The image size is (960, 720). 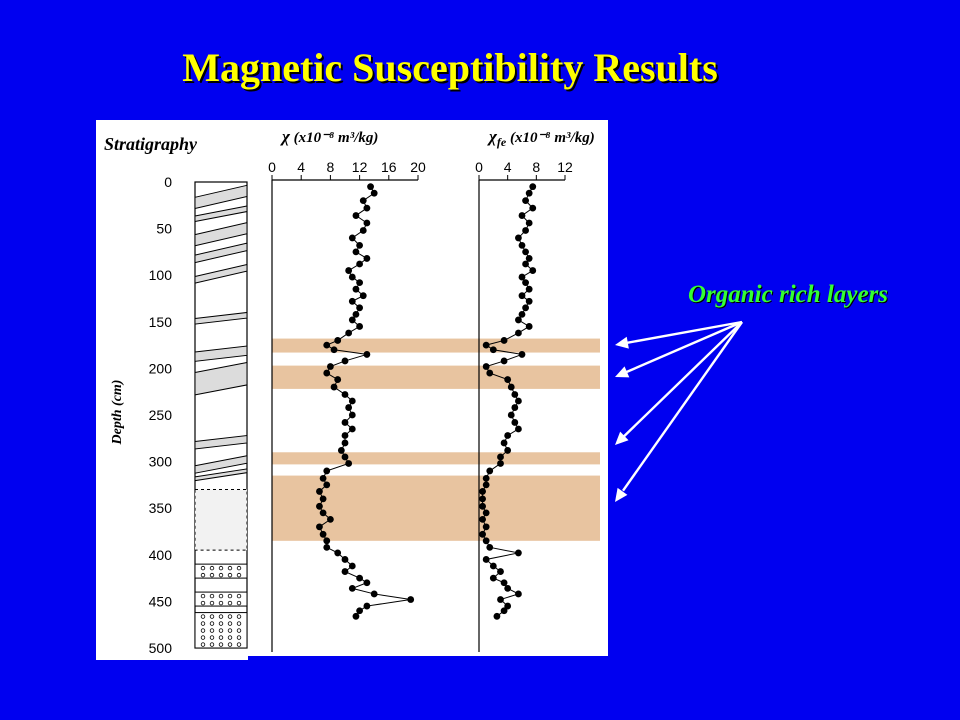 What do you see at coordinates (389, 167) in the screenshot?
I see `x-tick-label: 16` at bounding box center [389, 167].